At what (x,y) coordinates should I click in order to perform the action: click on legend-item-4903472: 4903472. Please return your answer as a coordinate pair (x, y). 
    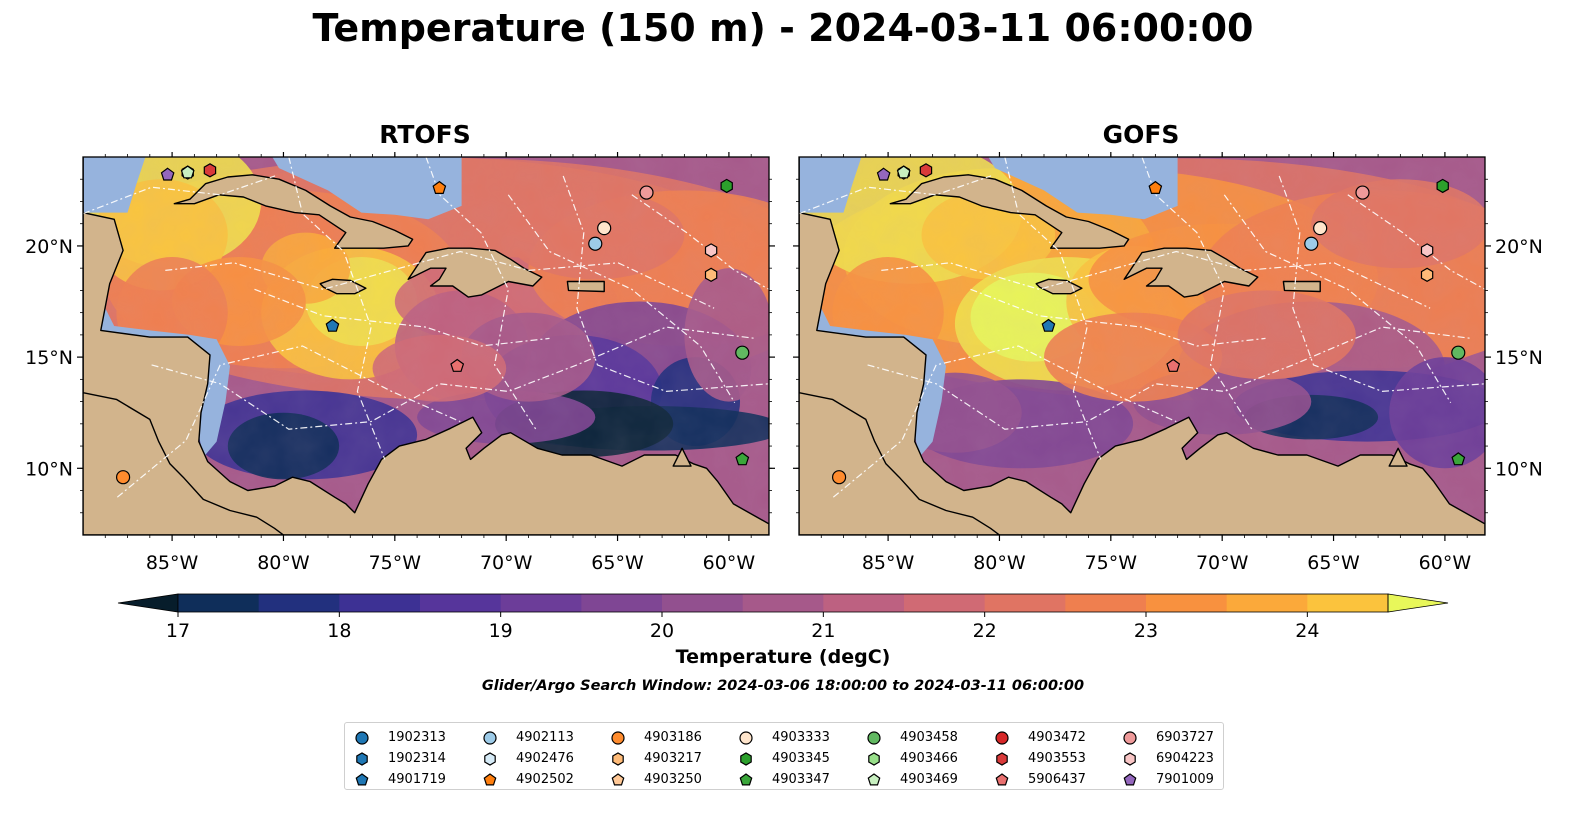
    Looking at the image, I should click on (1047, 737).